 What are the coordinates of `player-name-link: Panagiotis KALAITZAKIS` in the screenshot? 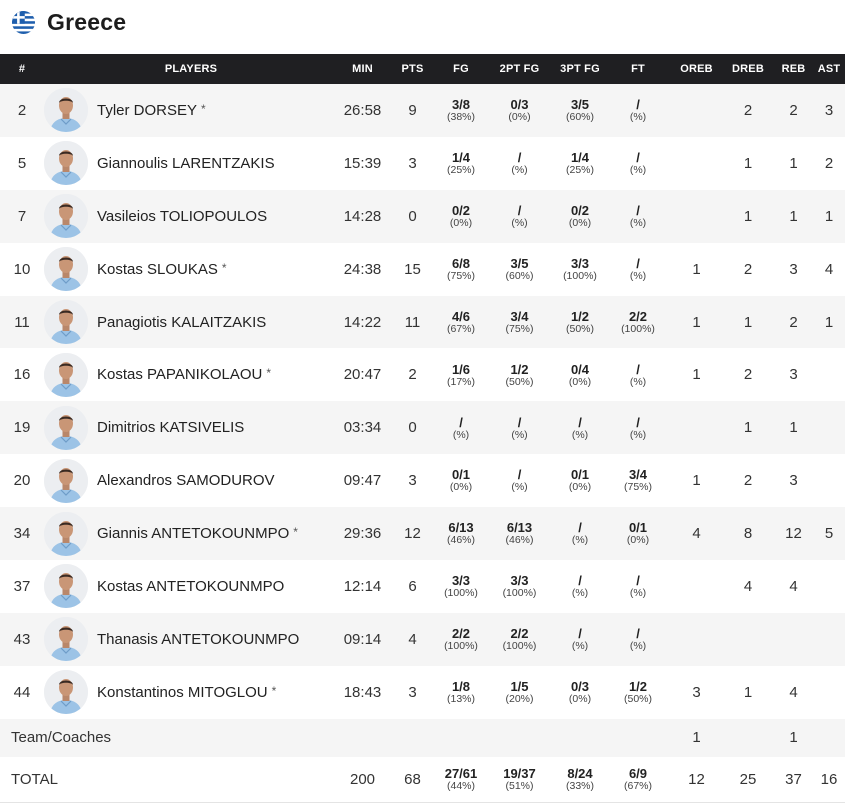 It's located at (183, 322).